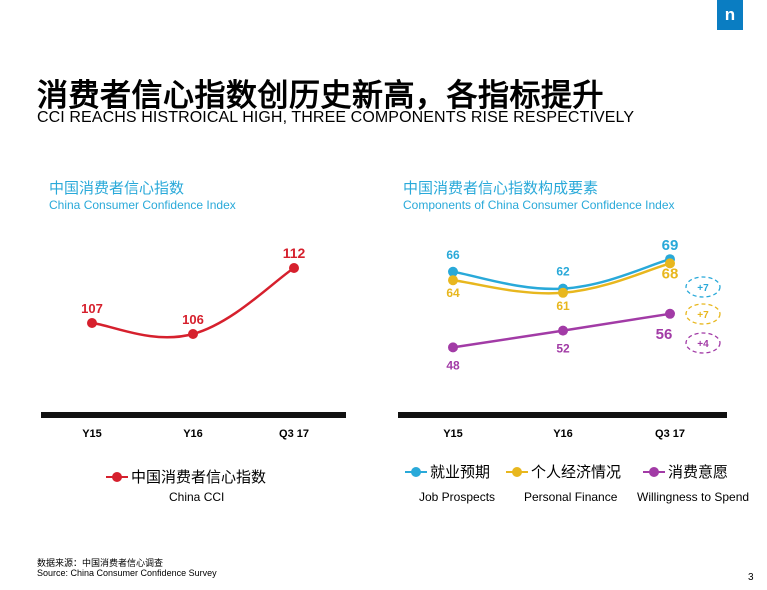 The height and width of the screenshot is (590, 767). Describe the element at coordinates (517, 471) in the screenshot. I see `legend-finance-marker` at that location.